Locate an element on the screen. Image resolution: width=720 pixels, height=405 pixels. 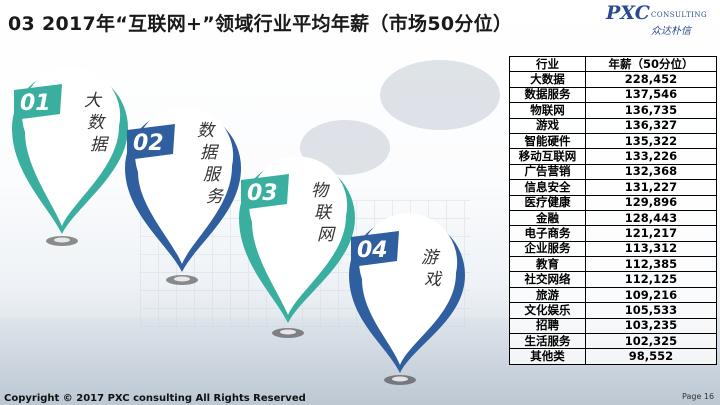
table-row: 智能硬件 135,322 is located at coordinates (613, 141).